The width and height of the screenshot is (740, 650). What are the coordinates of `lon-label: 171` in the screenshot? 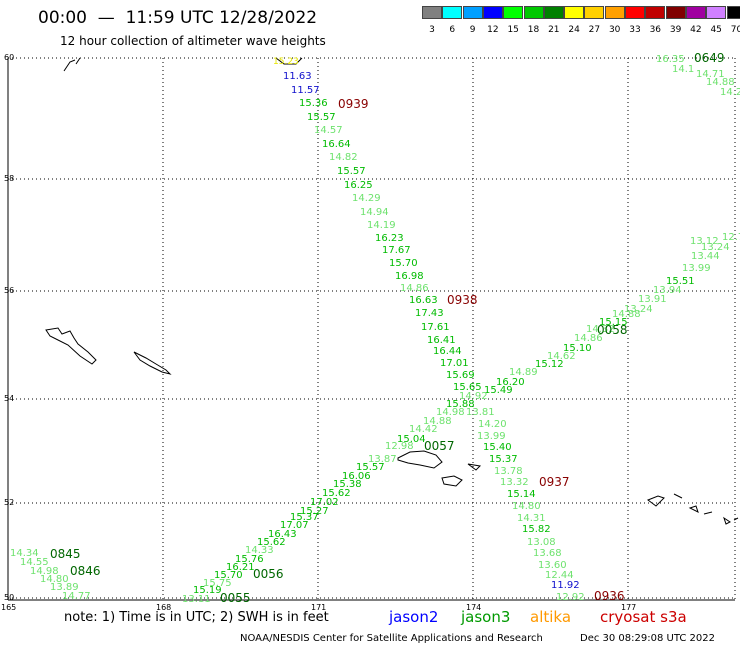 It's located at (318, 607).